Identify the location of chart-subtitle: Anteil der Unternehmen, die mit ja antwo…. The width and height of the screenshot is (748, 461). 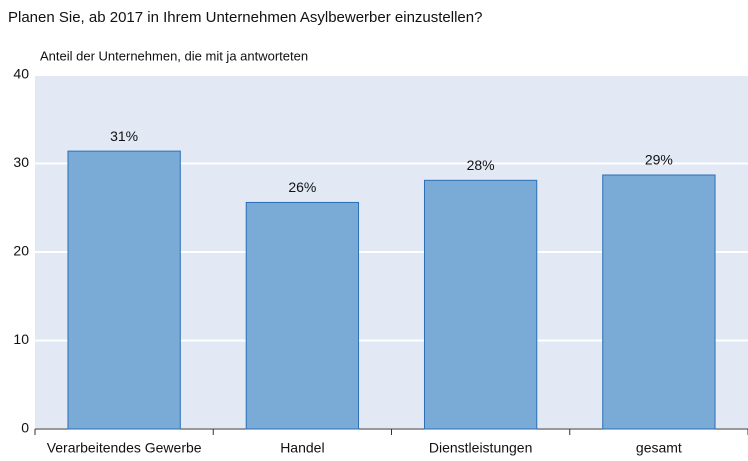
(174, 55).